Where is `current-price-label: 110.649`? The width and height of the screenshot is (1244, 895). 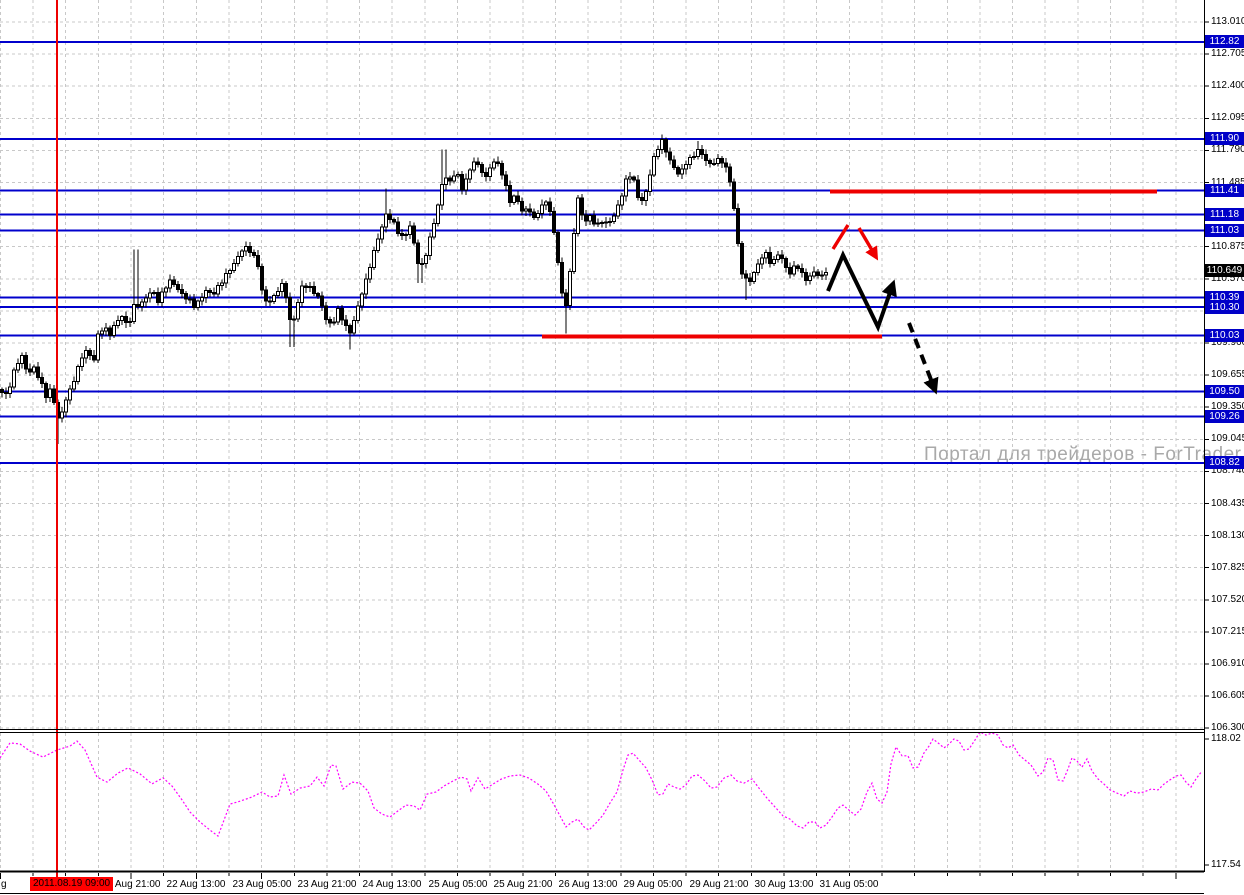
current-price-label: 110.649 is located at coordinates (1224, 270).